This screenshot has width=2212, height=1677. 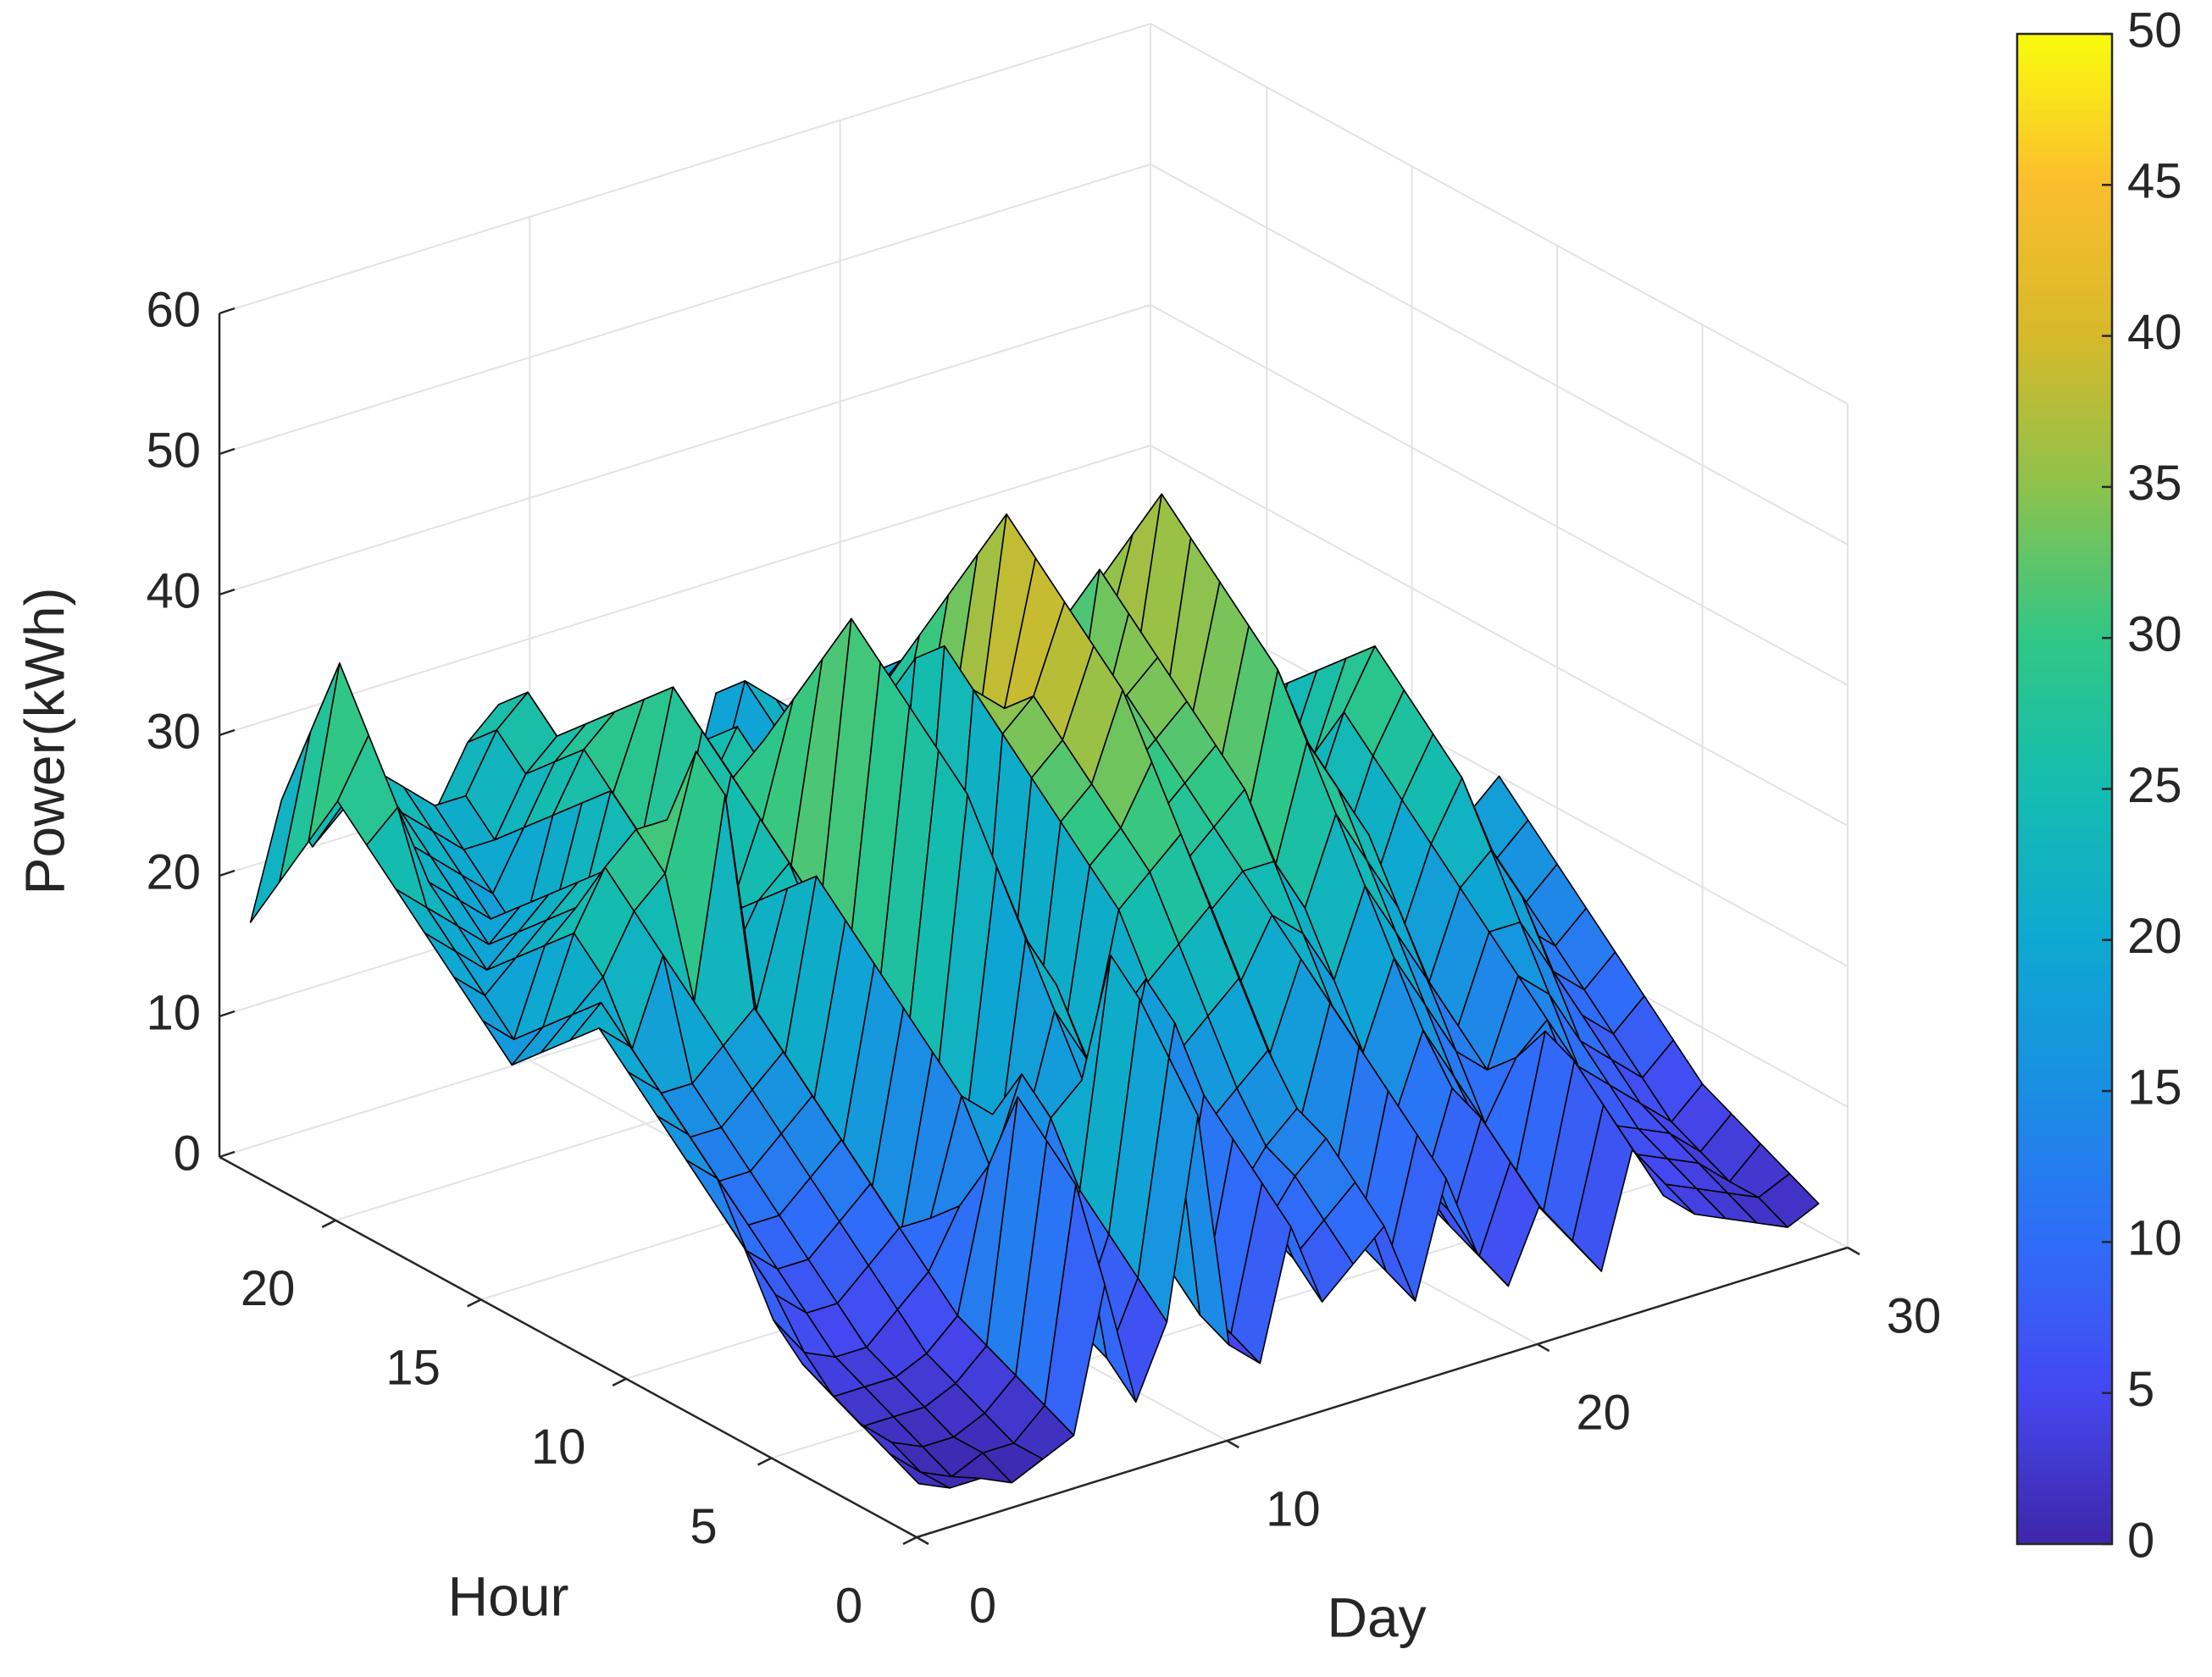 I want to click on y-tick-label: 0, so click(x=848, y=1605).